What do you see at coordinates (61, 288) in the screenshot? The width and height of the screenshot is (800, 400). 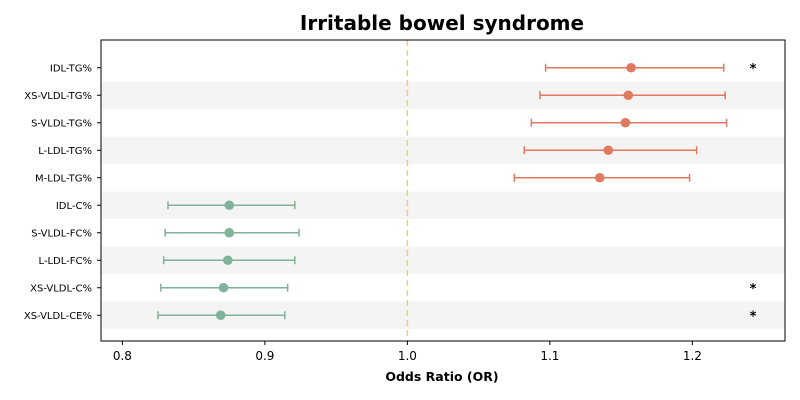 I see `y-tick-label: XS-VLDL-C%` at bounding box center [61, 288].